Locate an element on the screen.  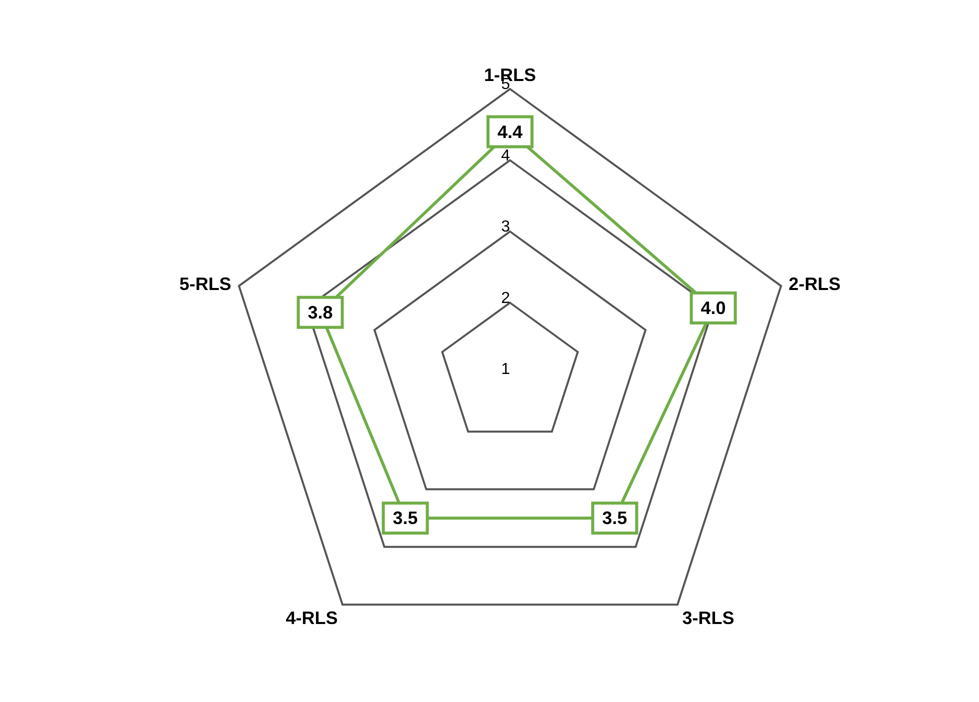
y-tick-label: 2 is located at coordinates (505, 298).